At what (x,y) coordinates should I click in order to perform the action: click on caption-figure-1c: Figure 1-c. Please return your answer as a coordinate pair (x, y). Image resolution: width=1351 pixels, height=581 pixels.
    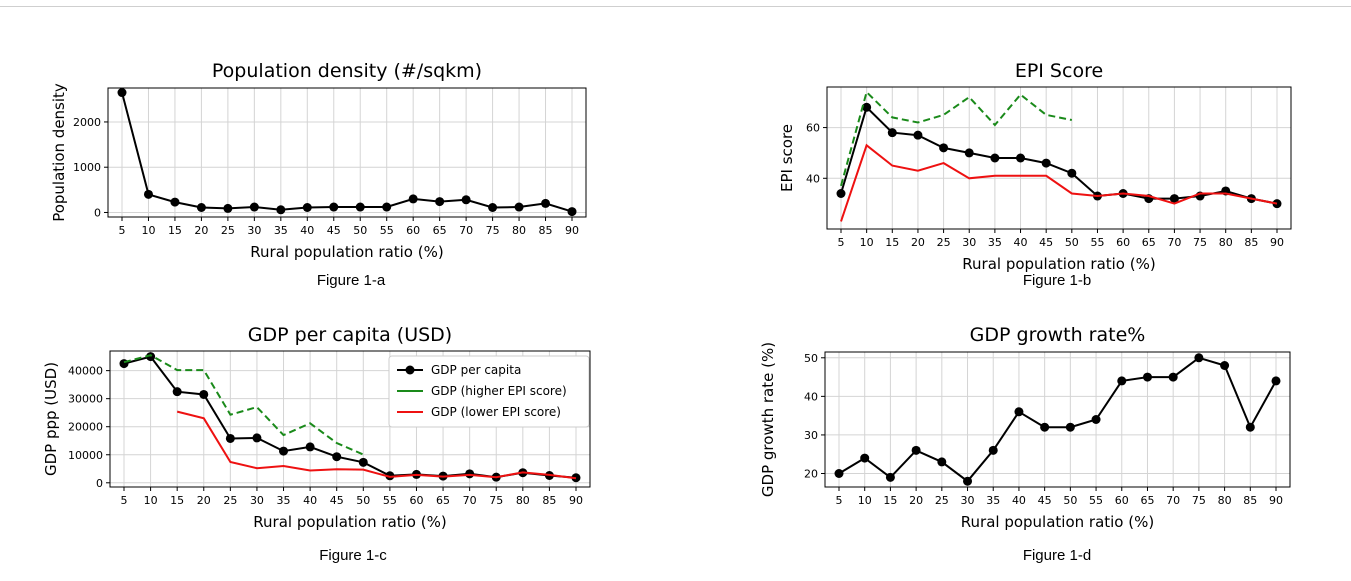
    Looking at the image, I should click on (353, 555).